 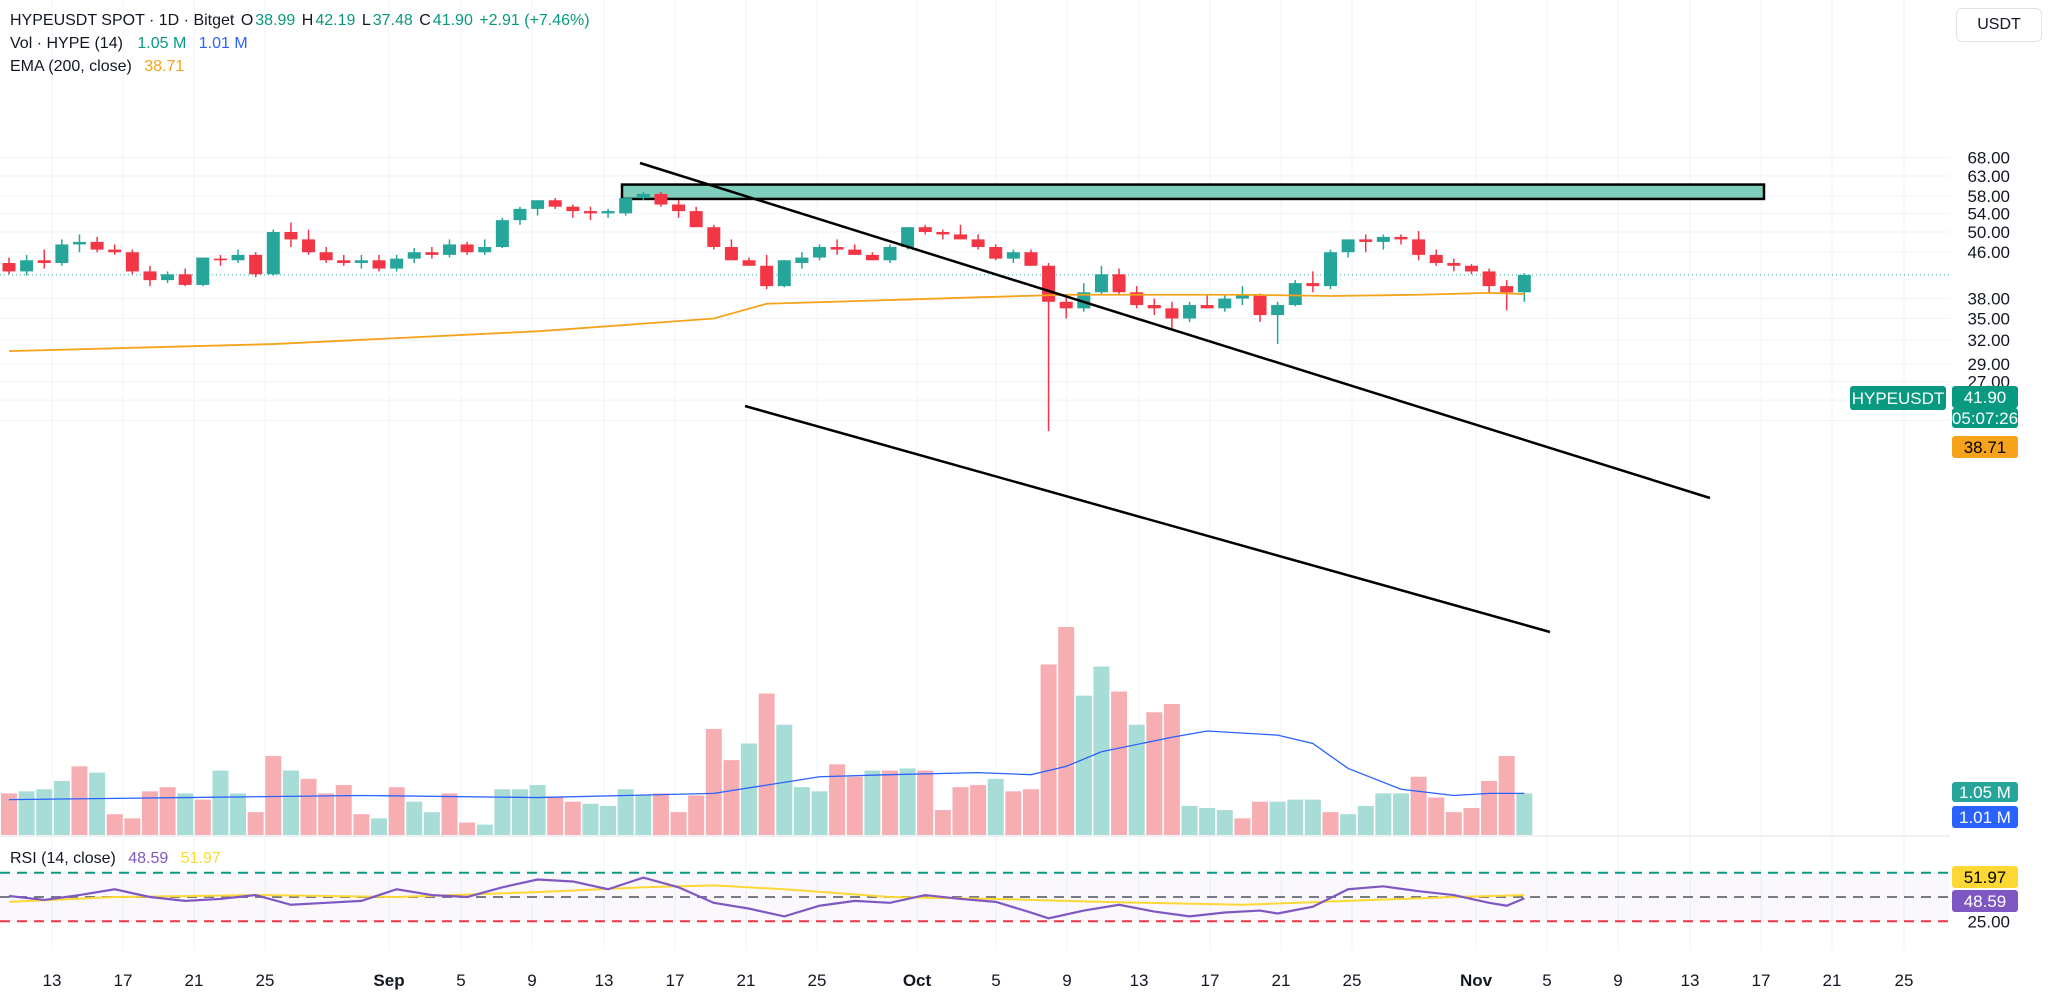 I want to click on resistance-zone-layer, so click(x=1193, y=192).